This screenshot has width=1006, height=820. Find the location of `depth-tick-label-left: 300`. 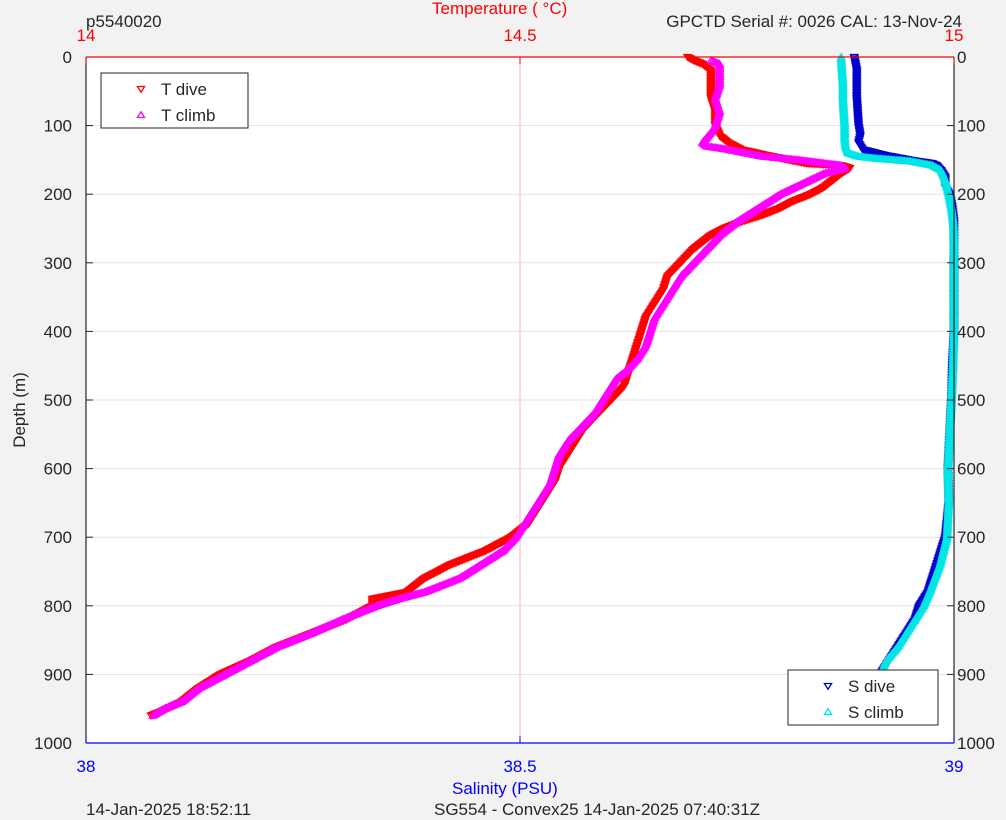

depth-tick-label-left: 300 is located at coordinates (58, 263).